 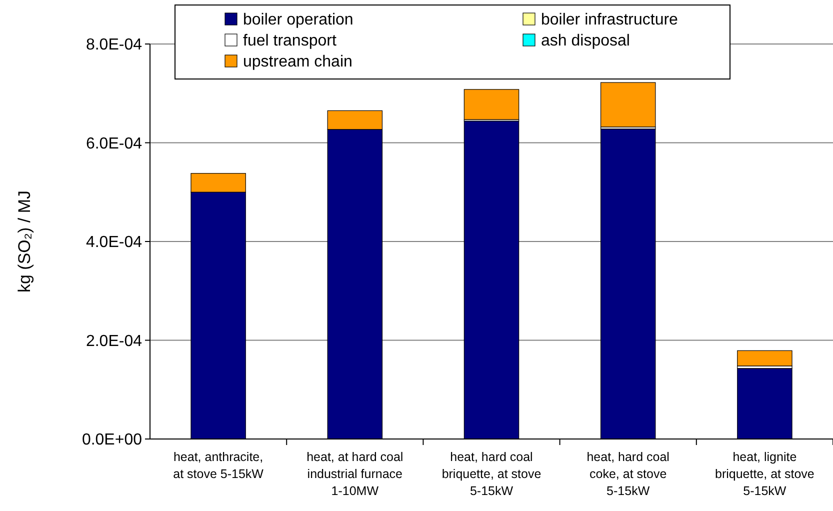 I want to click on legend-label: ash disposal, so click(x=585, y=41).